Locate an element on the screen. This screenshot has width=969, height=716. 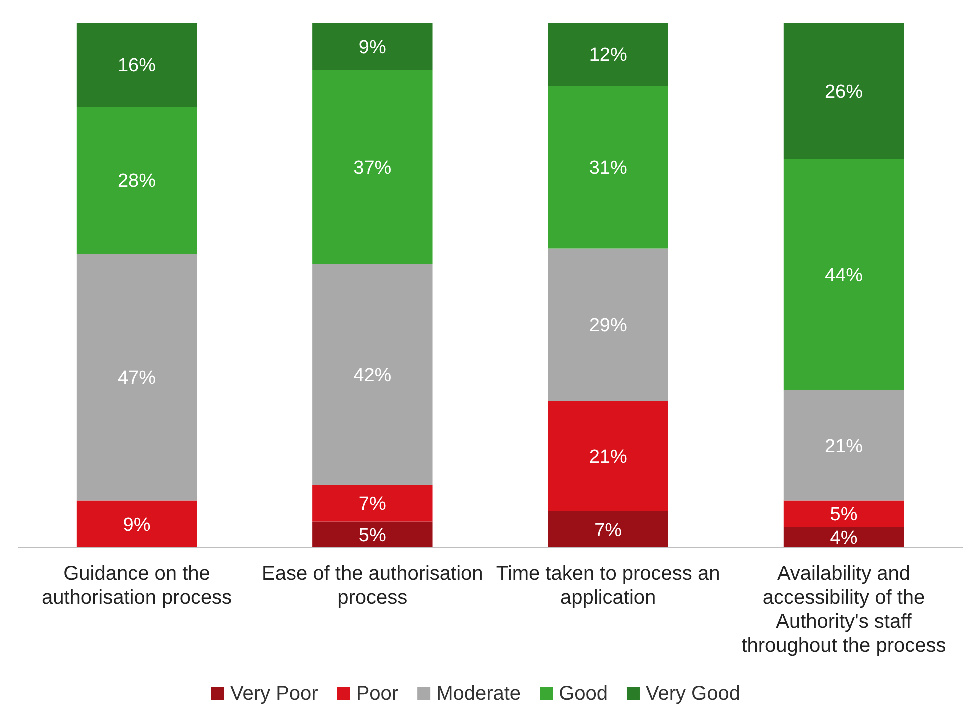
data-label: 4% is located at coordinates (844, 539).